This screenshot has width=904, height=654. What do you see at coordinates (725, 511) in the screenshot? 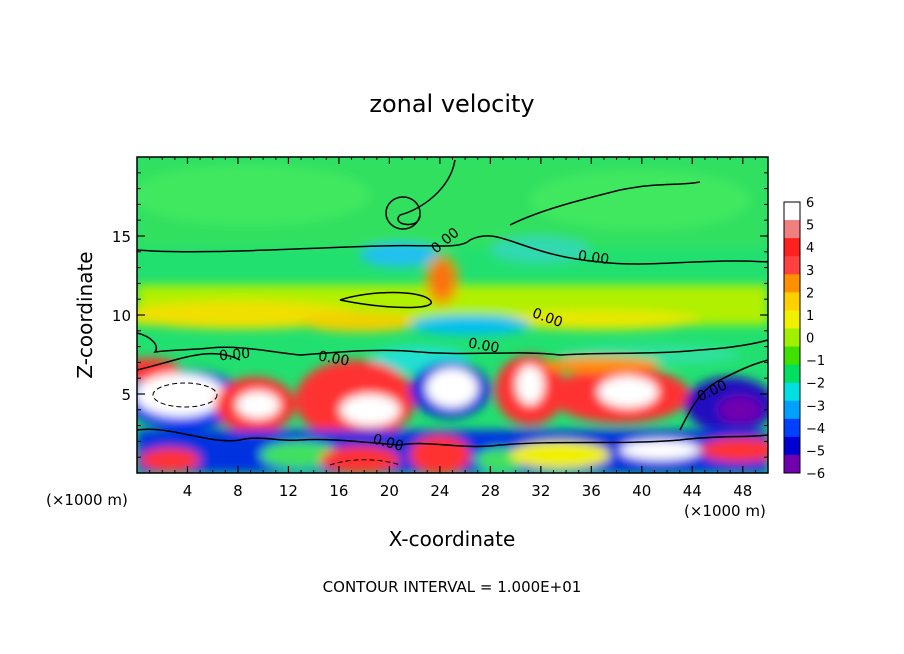
I see `x-unit-right: (×1000 m)` at bounding box center [725, 511].